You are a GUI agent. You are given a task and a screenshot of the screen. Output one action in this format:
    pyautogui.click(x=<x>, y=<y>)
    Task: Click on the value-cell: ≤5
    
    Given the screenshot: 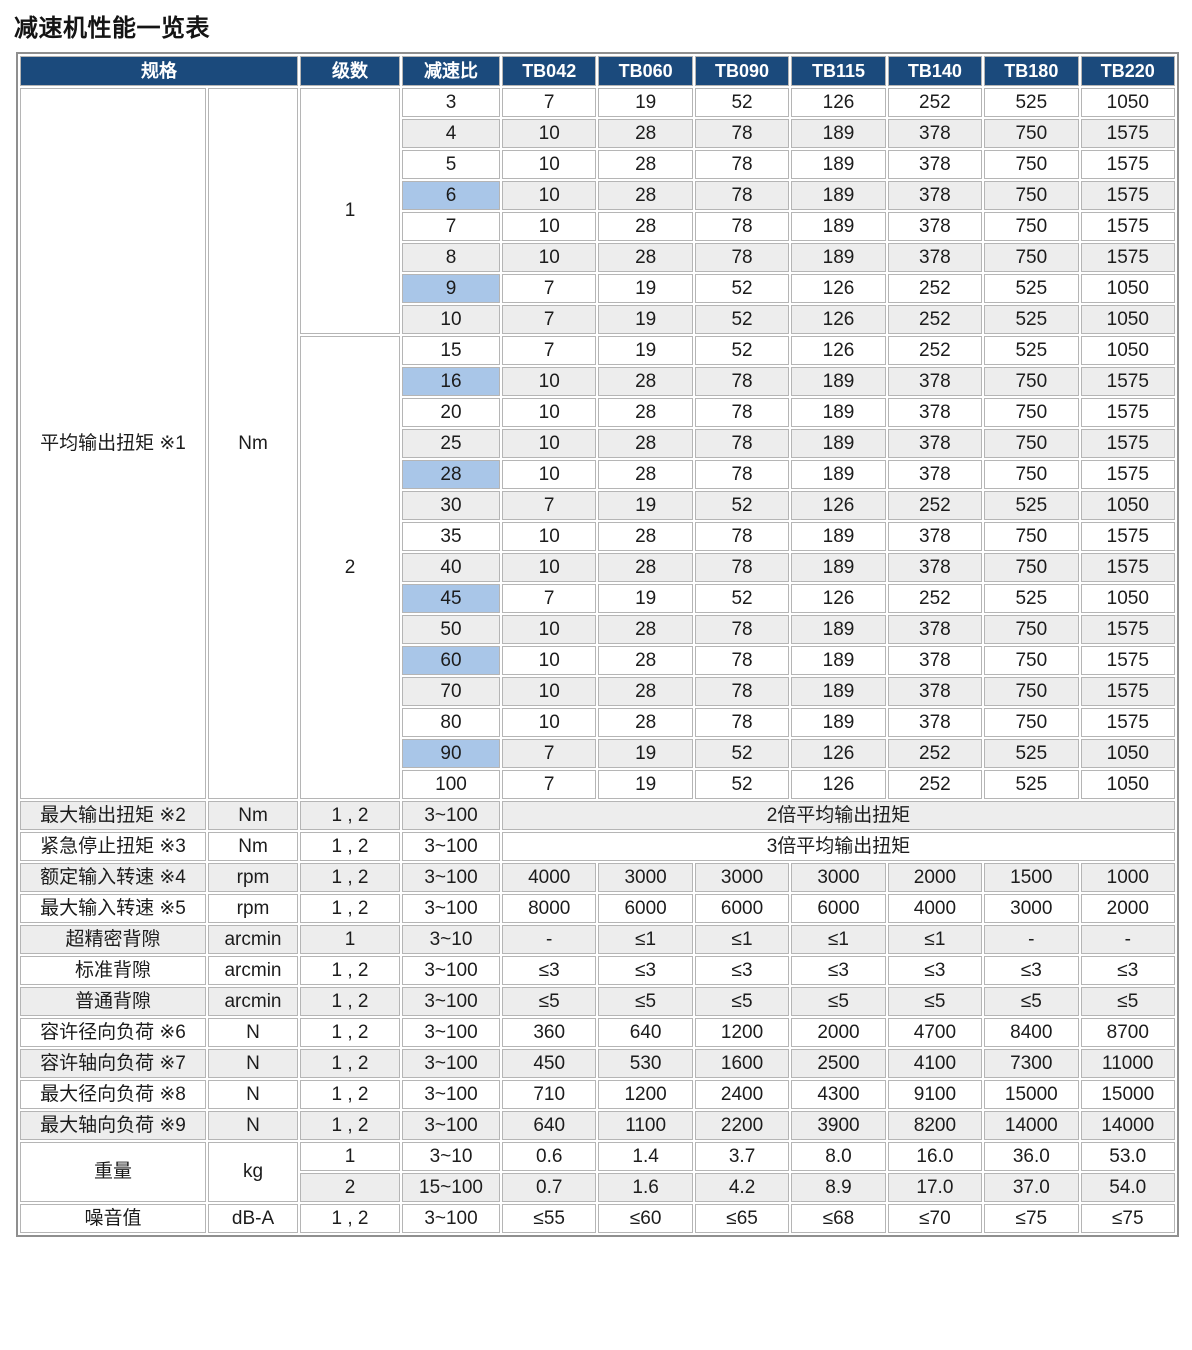 What is the action you would take?
    pyautogui.click(x=838, y=1001)
    